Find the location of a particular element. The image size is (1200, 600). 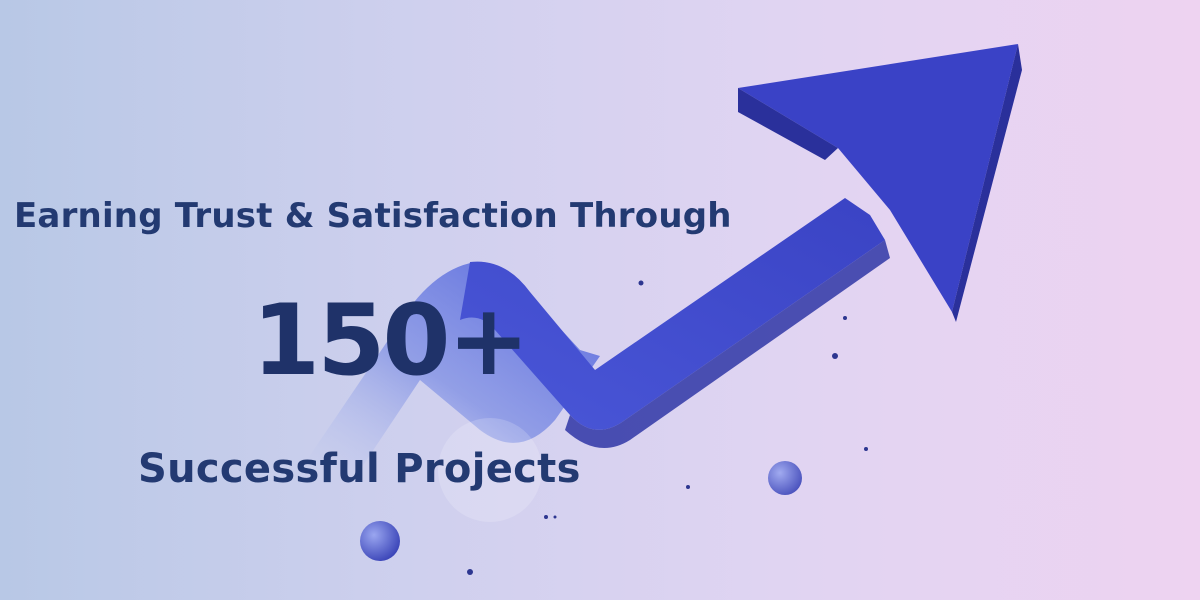

arrow-body is located at coordinates (672, 314).